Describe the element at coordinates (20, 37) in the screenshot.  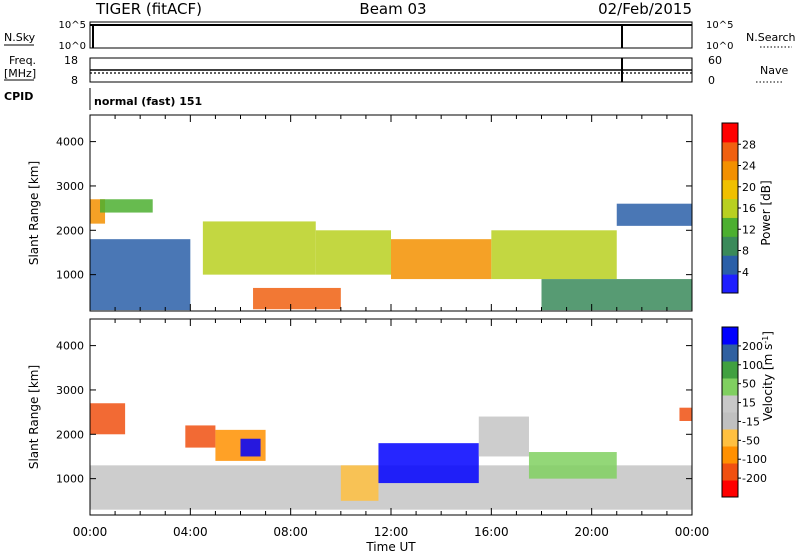
I see `nsky-label: N.Sky` at that location.